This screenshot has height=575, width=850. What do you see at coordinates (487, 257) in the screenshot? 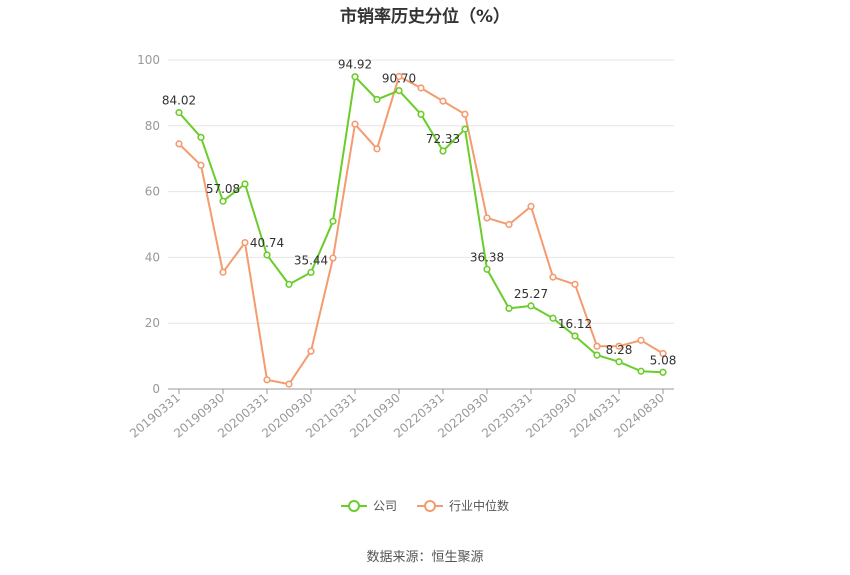
I see `company-data-label: 36.38` at bounding box center [487, 257].